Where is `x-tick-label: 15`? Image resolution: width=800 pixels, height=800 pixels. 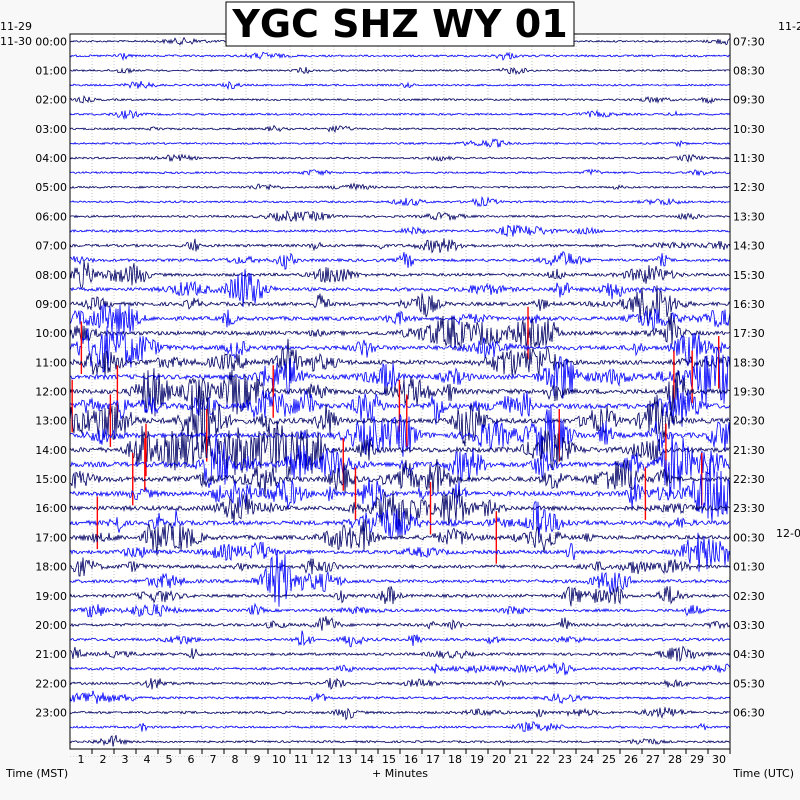
x-tick-label: 15 is located at coordinates (389, 759).